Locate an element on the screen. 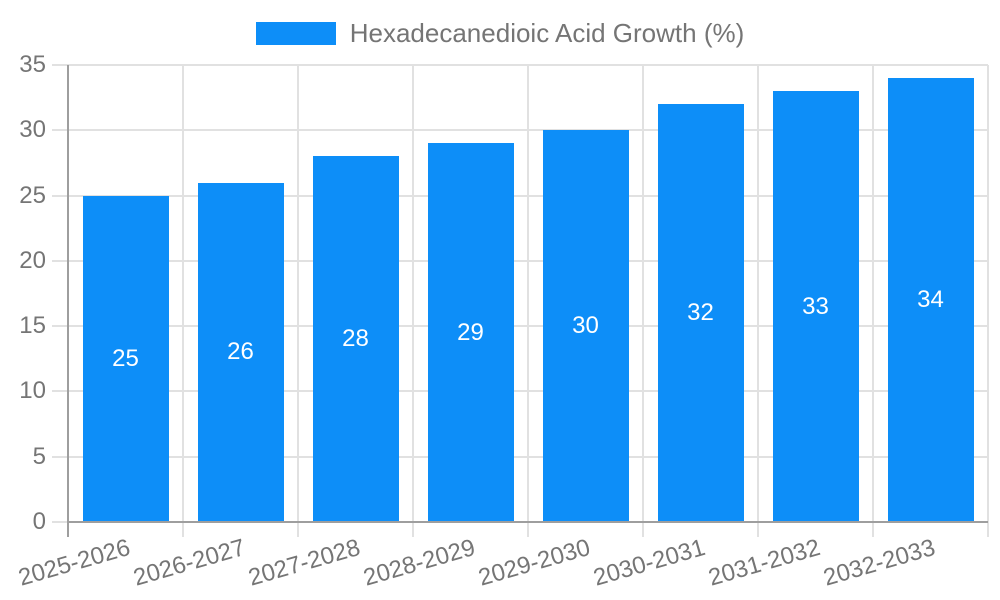 The height and width of the screenshot is (600, 1000). x-tick-label: 2027-2028 is located at coordinates (304, 563).